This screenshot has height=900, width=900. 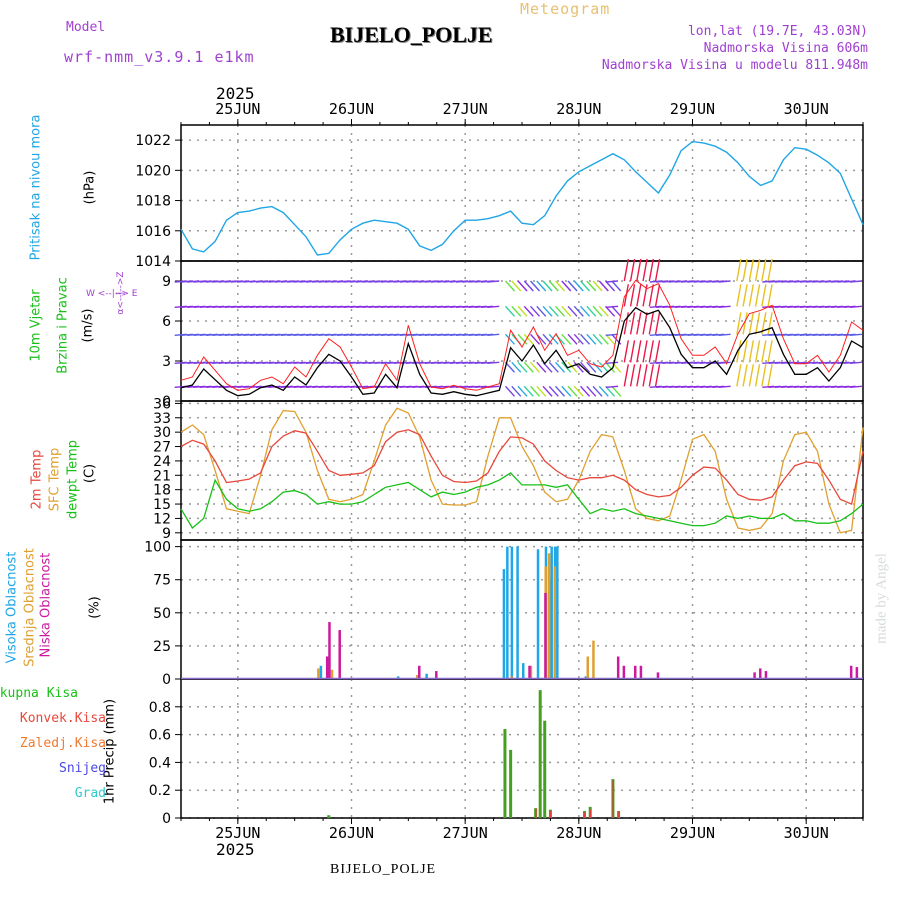 I want to click on y-tick-label: 6, so click(x=166, y=322).